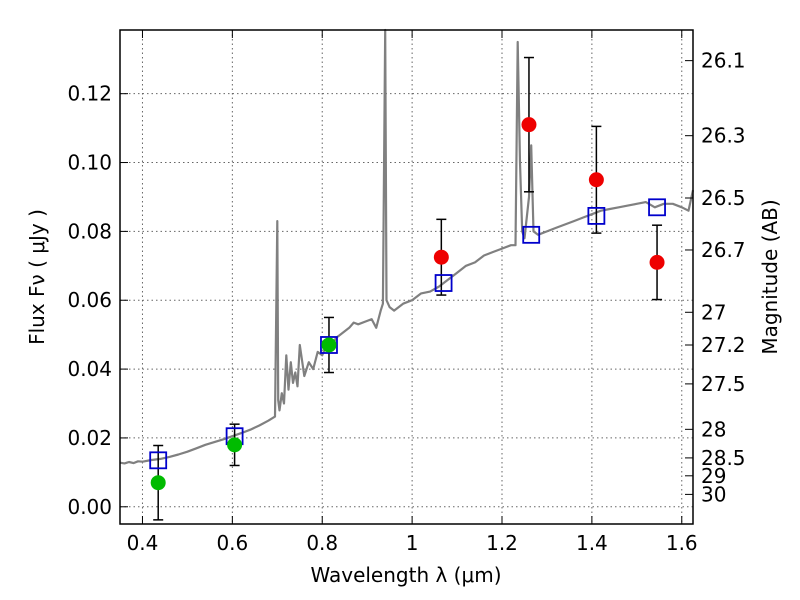 Image resolution: width=800 pixels, height=600 pixels. I want to click on x-tick-label: 0.8, so click(322, 543).